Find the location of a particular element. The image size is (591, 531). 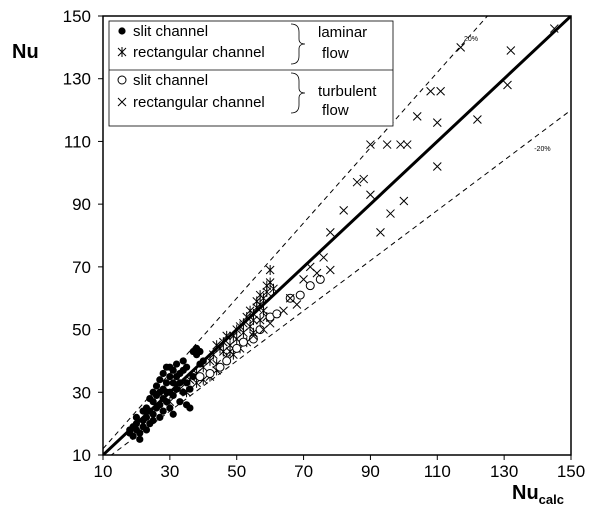

legend-group-laminar-line2: flow is located at coordinates (335, 53).